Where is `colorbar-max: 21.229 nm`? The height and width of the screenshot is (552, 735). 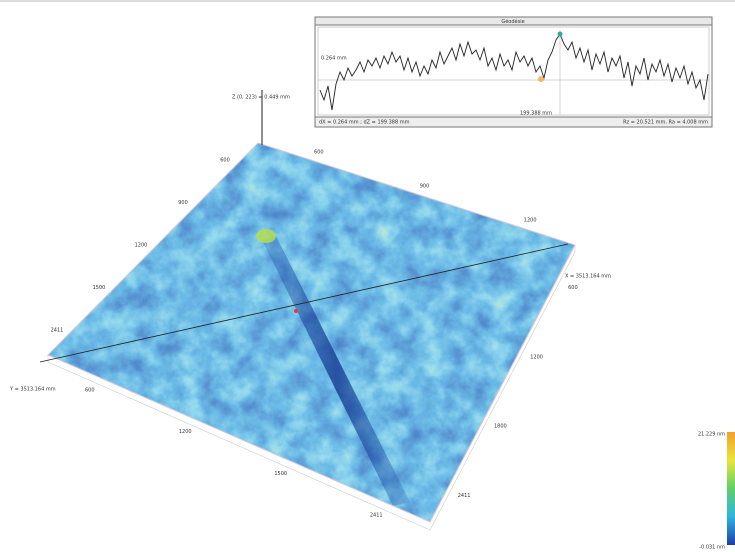
colorbar-max: 21.229 nm is located at coordinates (711, 435).